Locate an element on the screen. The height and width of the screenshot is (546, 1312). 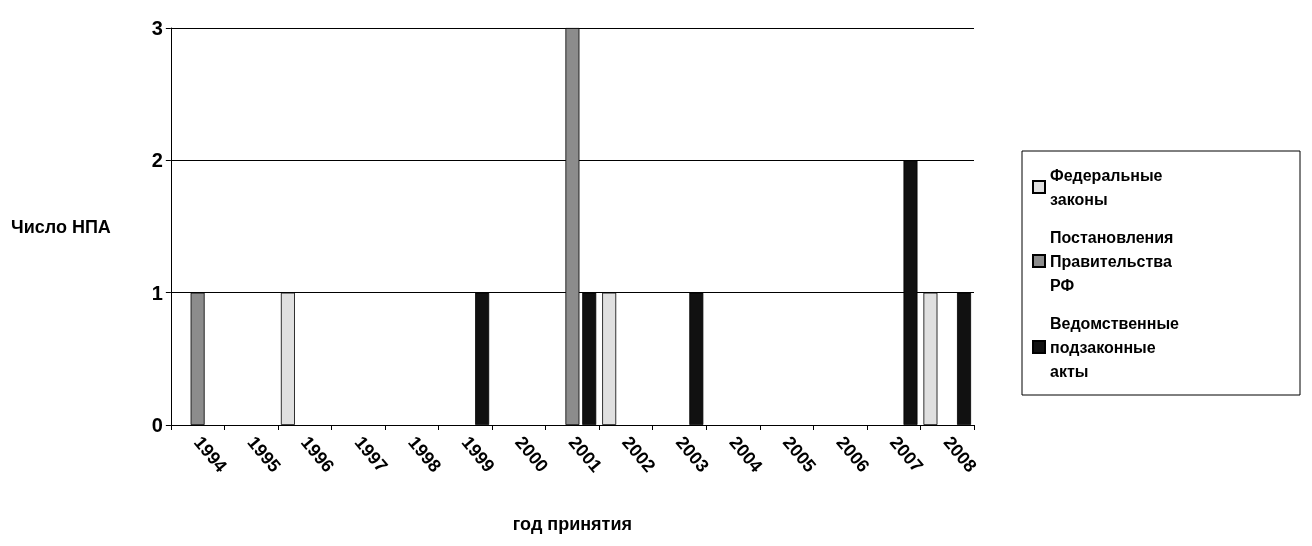
y-tick-label: 2 is located at coordinates (157, 160).